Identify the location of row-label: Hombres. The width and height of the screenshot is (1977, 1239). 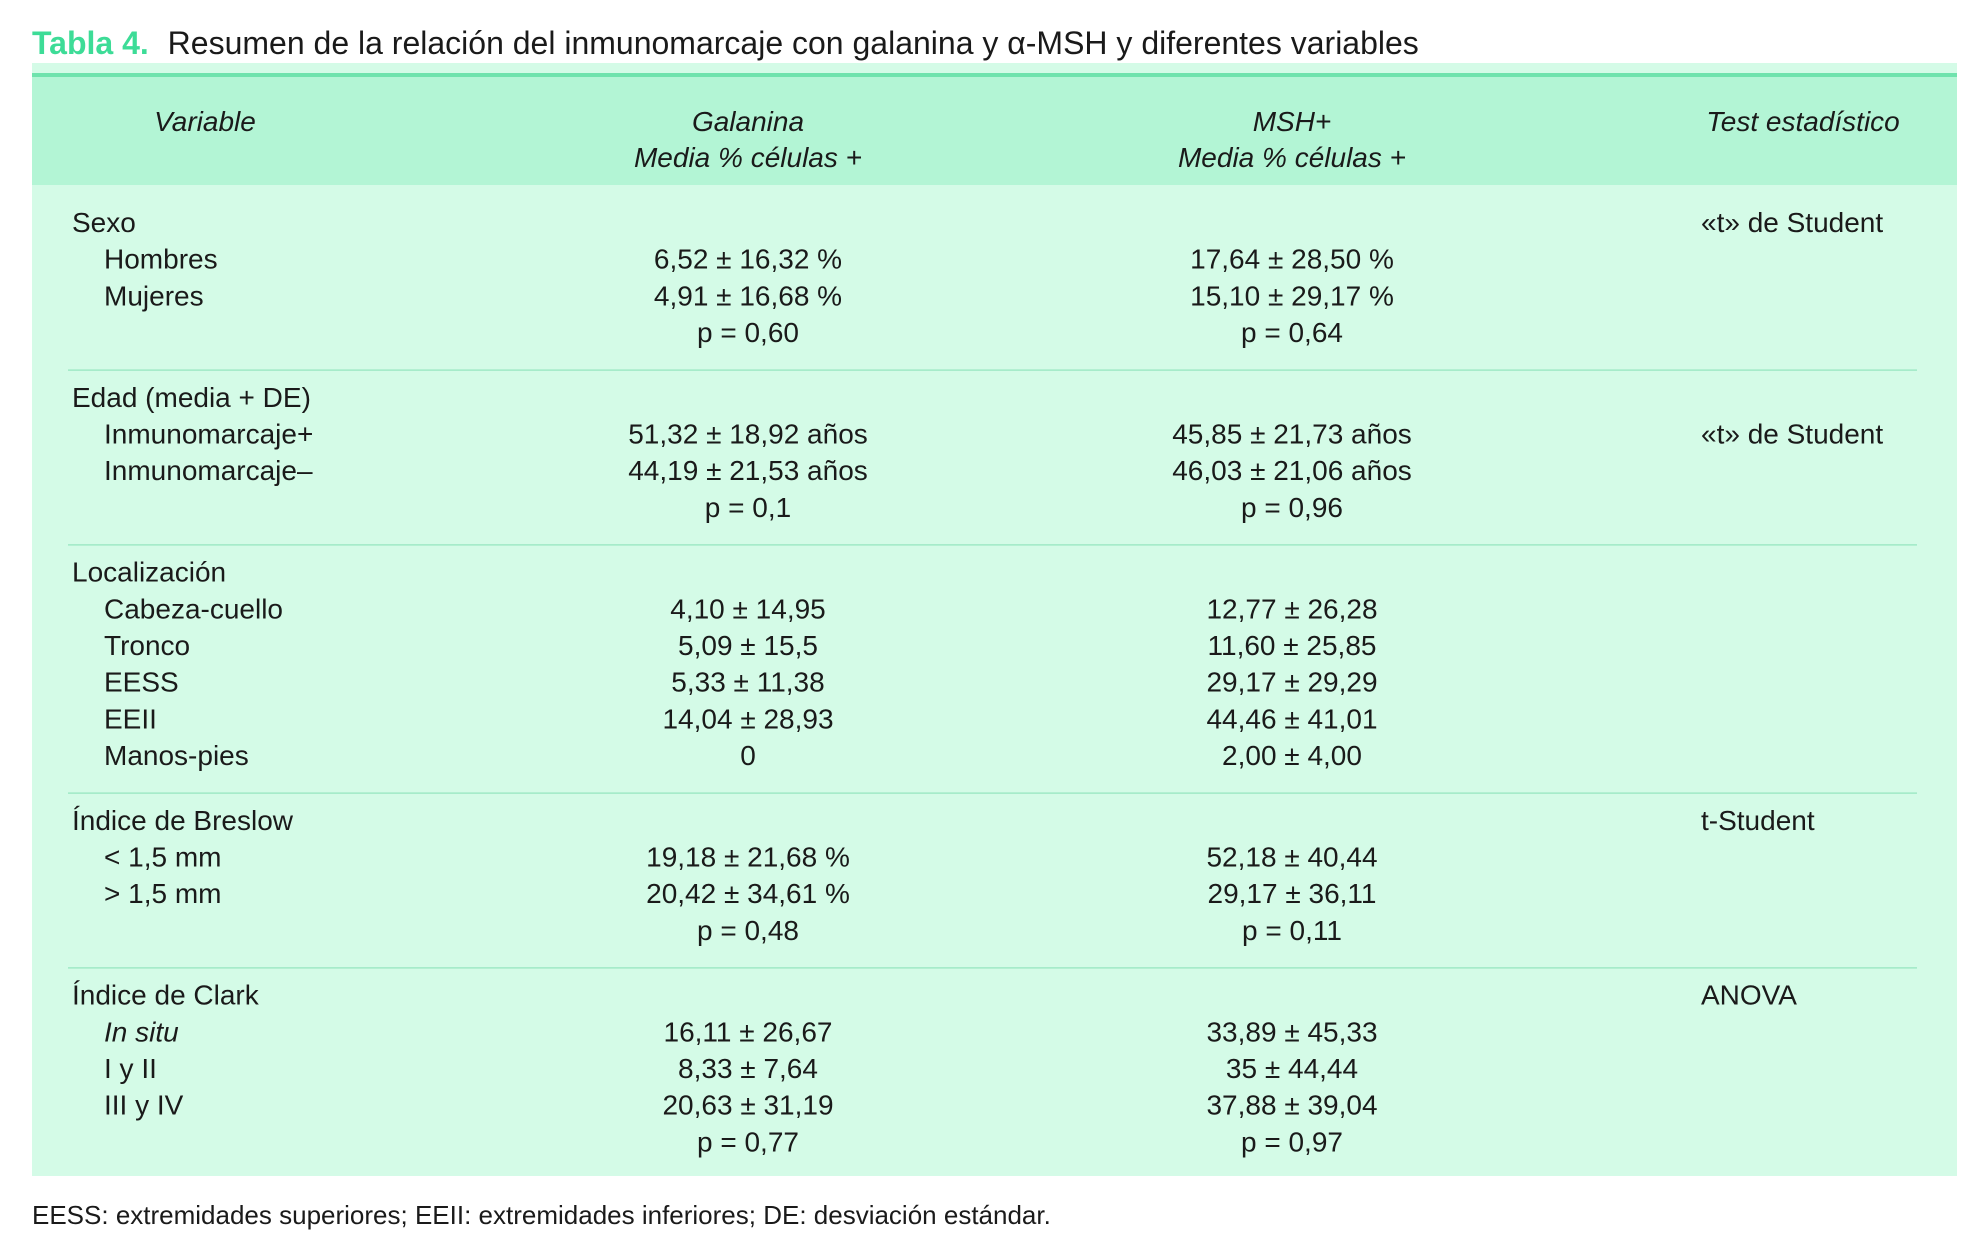
(161, 259).